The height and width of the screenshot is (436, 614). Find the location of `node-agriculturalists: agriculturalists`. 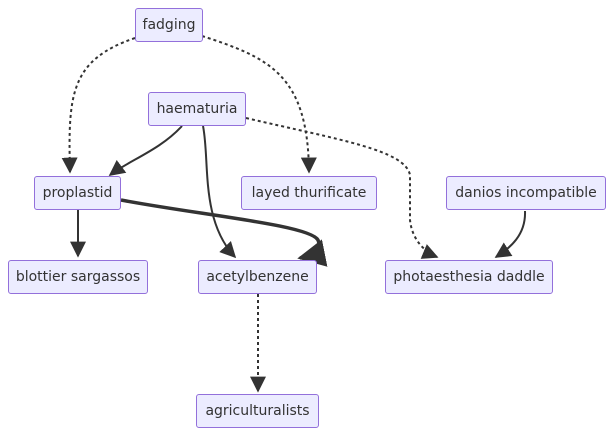

node-agriculturalists: agriculturalists is located at coordinates (257, 411).